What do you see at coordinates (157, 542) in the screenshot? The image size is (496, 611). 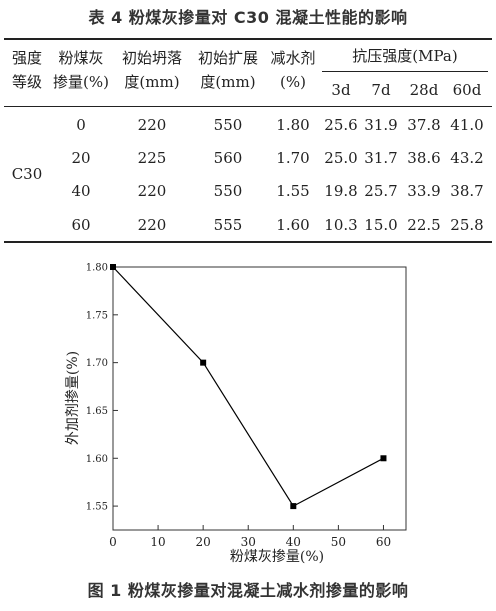 I see `x-tick-label: 10` at bounding box center [157, 542].